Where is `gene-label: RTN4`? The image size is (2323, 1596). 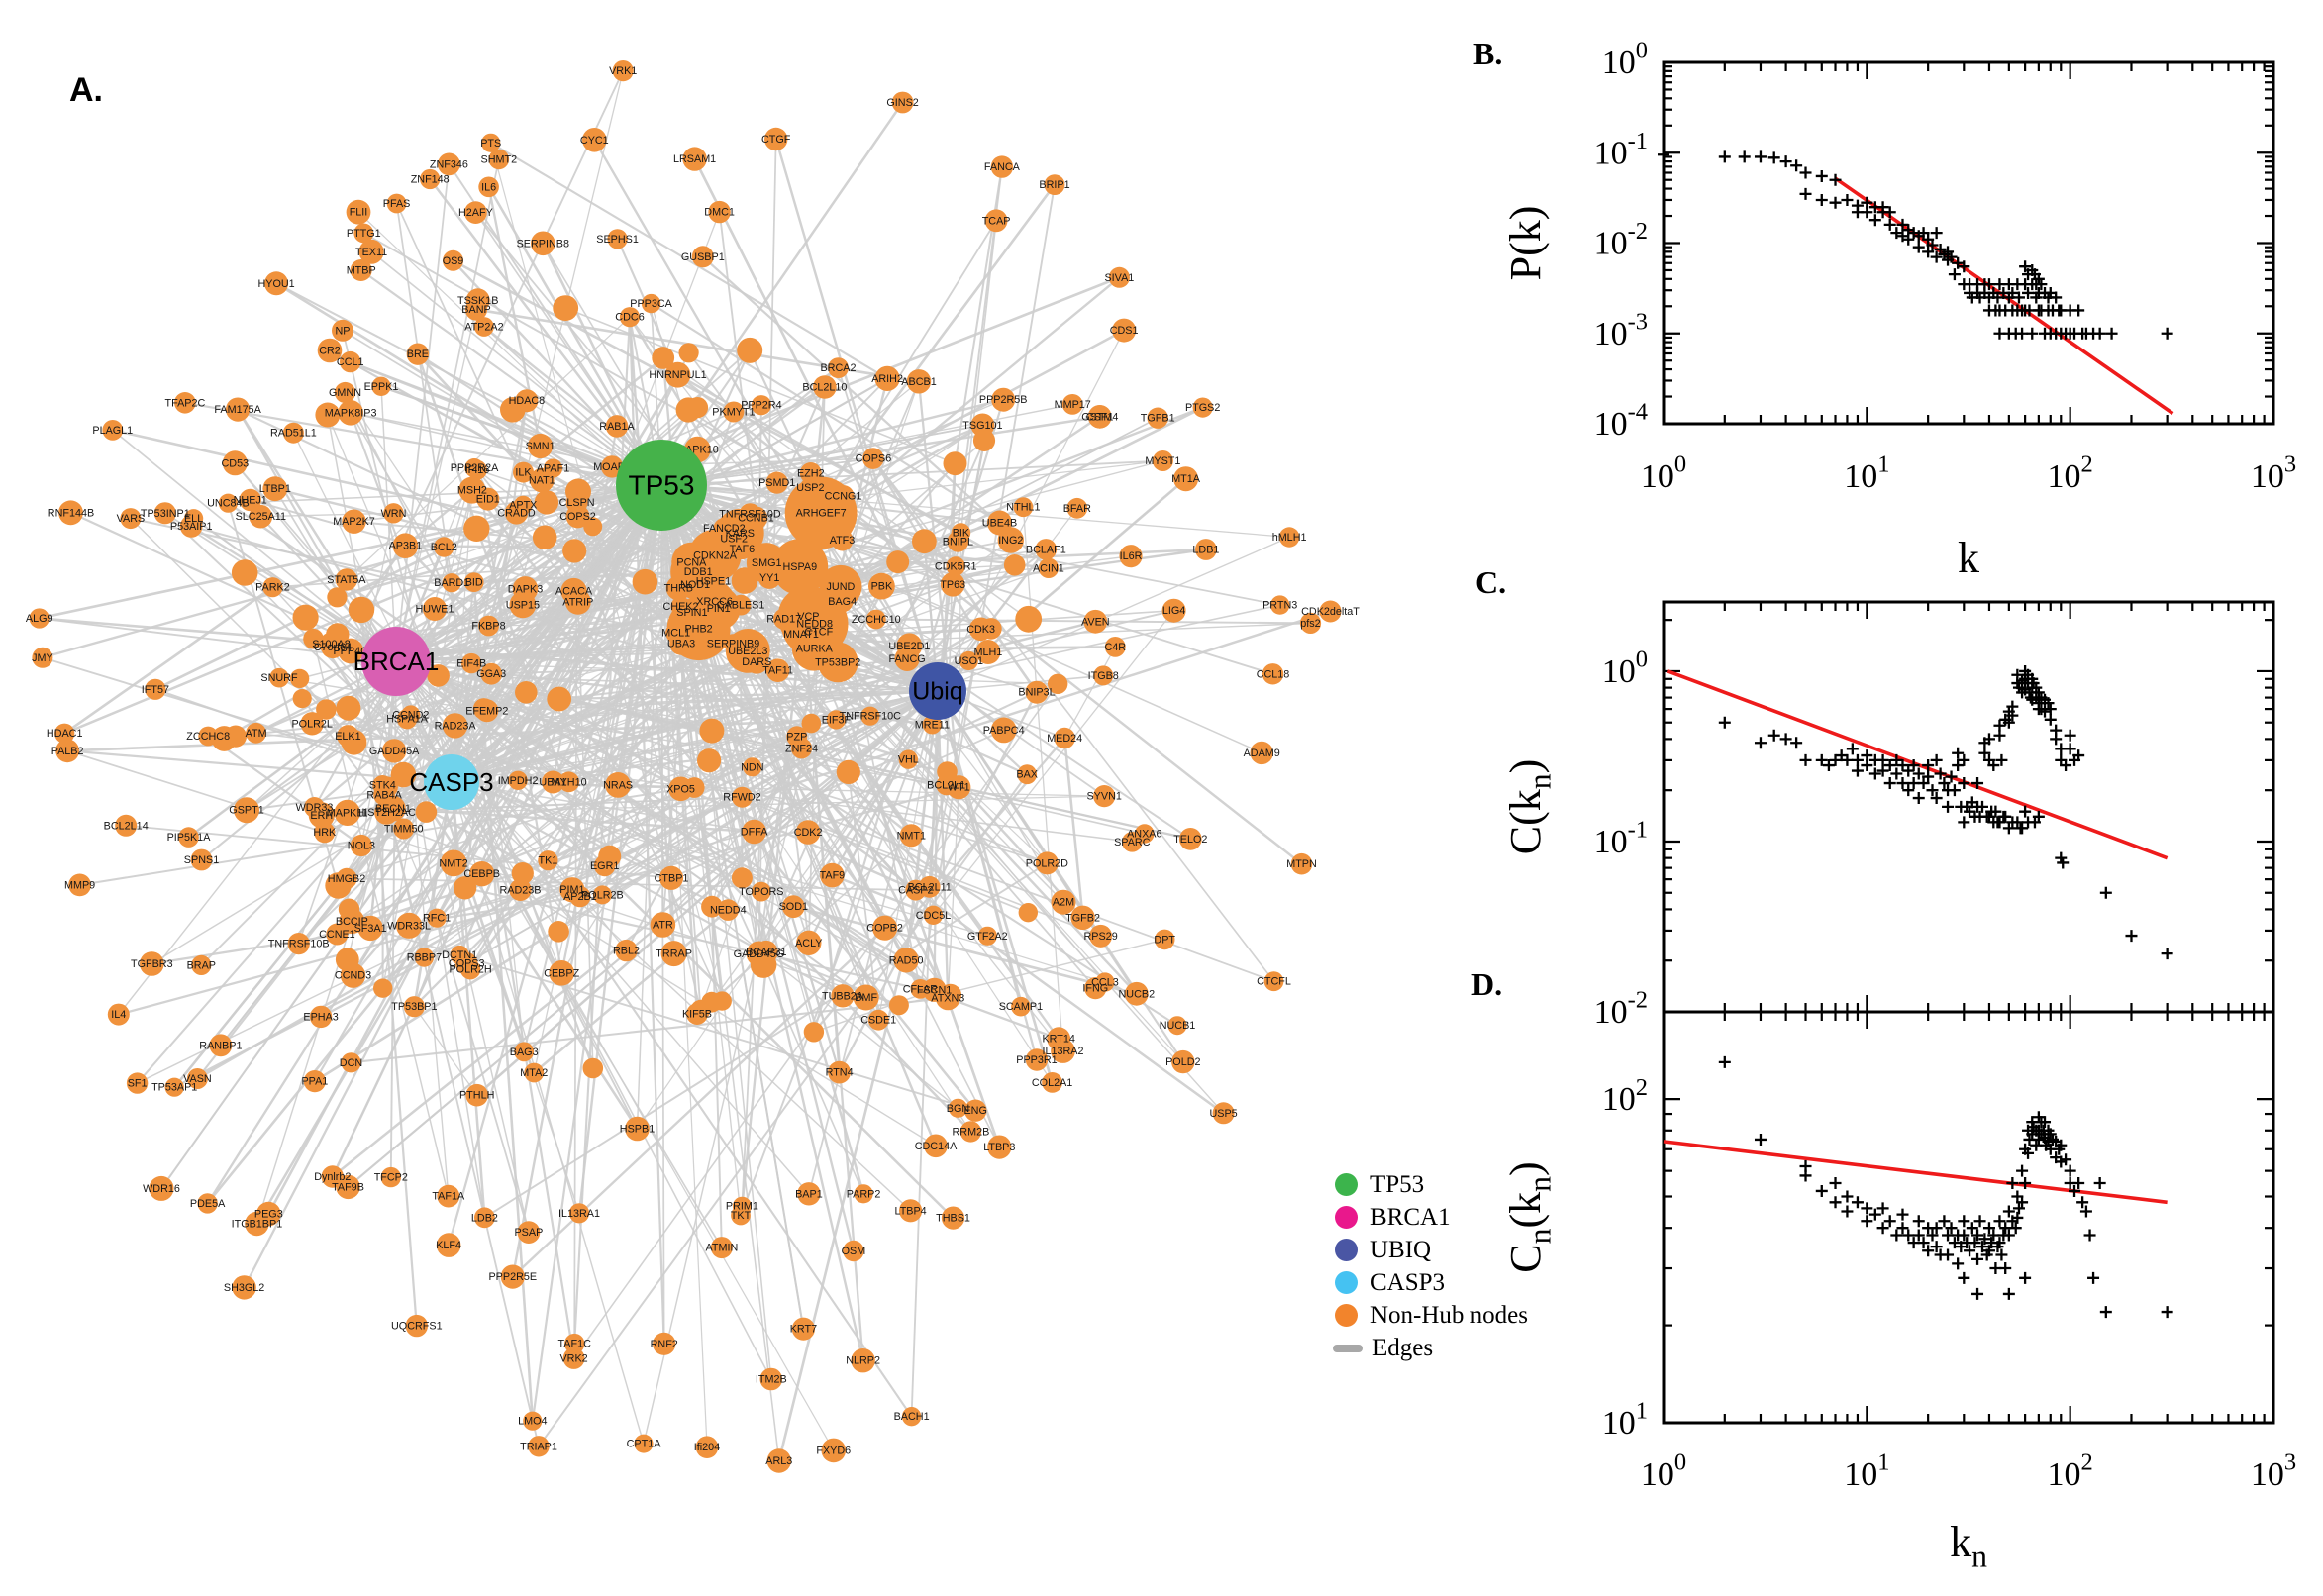 gene-label: RTN4 is located at coordinates (840, 1073).